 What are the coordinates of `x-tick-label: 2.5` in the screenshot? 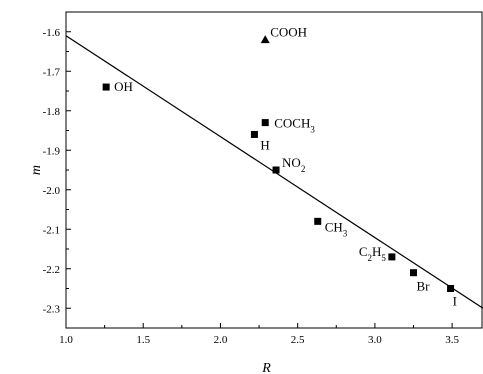 It's located at (298, 340).